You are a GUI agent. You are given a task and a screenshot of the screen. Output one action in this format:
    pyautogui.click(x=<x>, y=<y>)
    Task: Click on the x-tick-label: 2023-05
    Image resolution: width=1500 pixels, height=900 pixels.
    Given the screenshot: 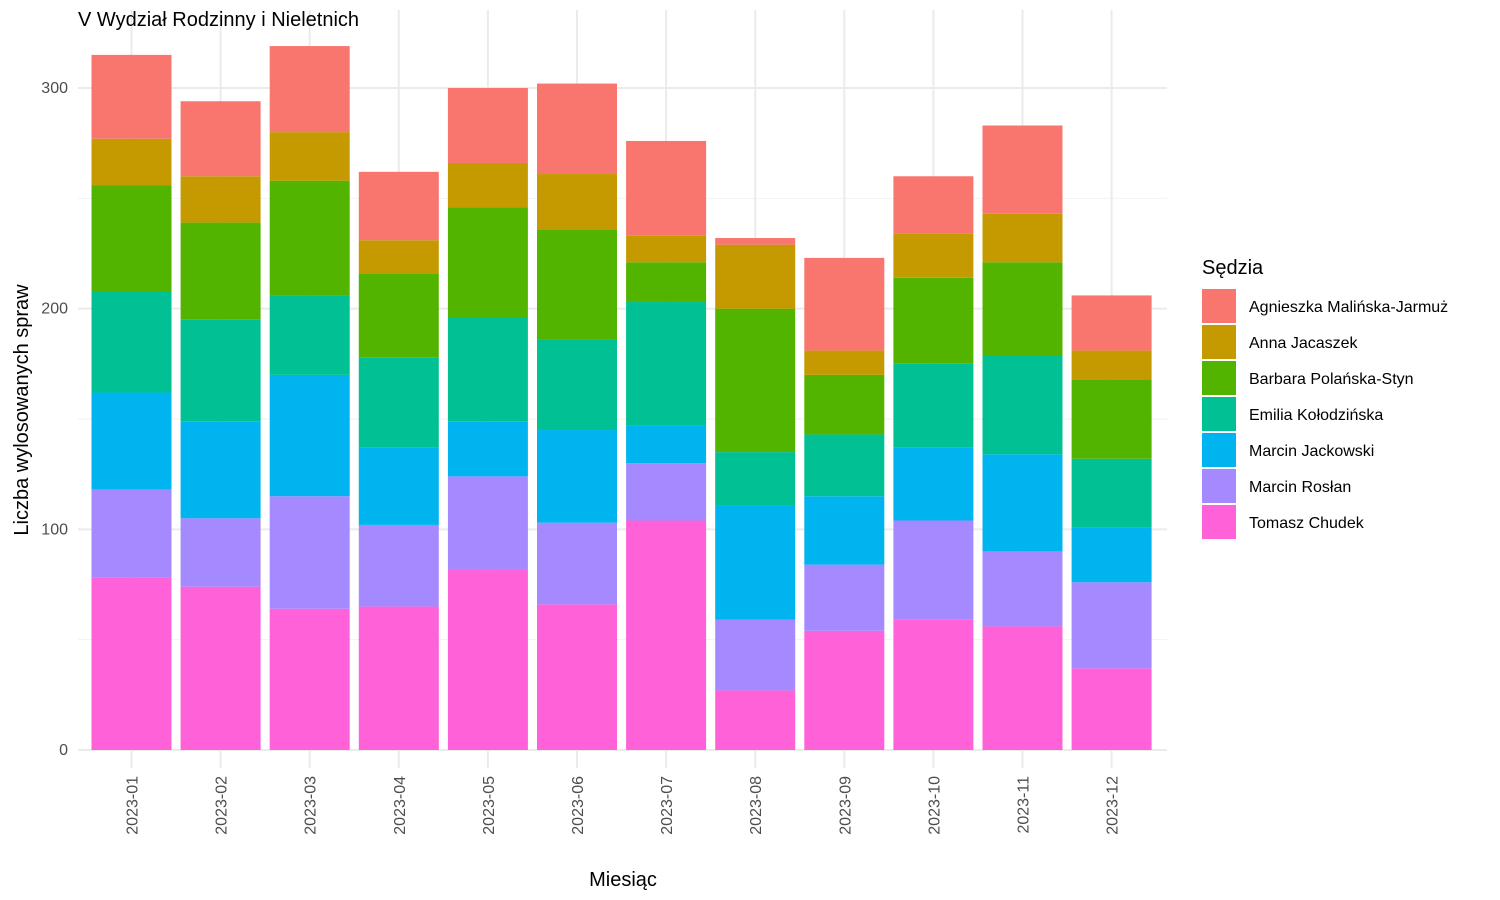 What is the action you would take?
    pyautogui.click(x=489, y=805)
    